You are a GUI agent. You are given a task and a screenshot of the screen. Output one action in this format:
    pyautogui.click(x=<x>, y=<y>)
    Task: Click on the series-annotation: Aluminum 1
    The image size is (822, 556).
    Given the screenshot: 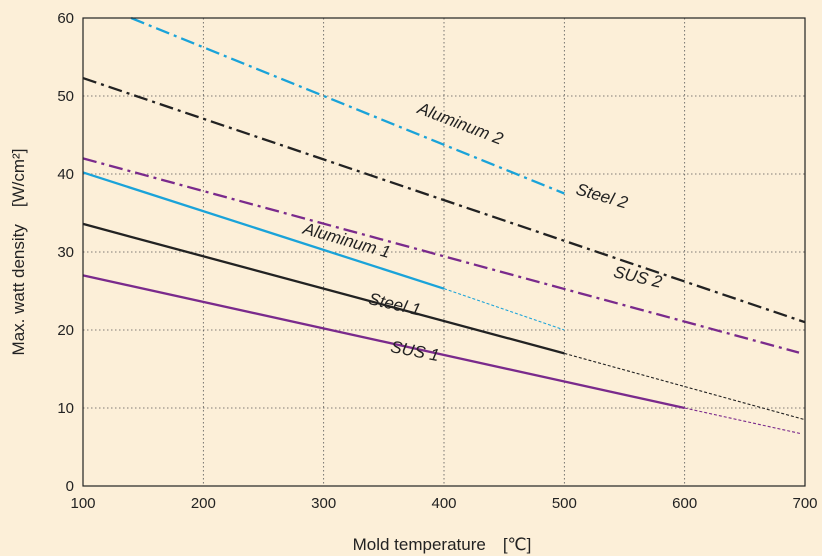 What is the action you would take?
    pyautogui.click(x=346, y=240)
    